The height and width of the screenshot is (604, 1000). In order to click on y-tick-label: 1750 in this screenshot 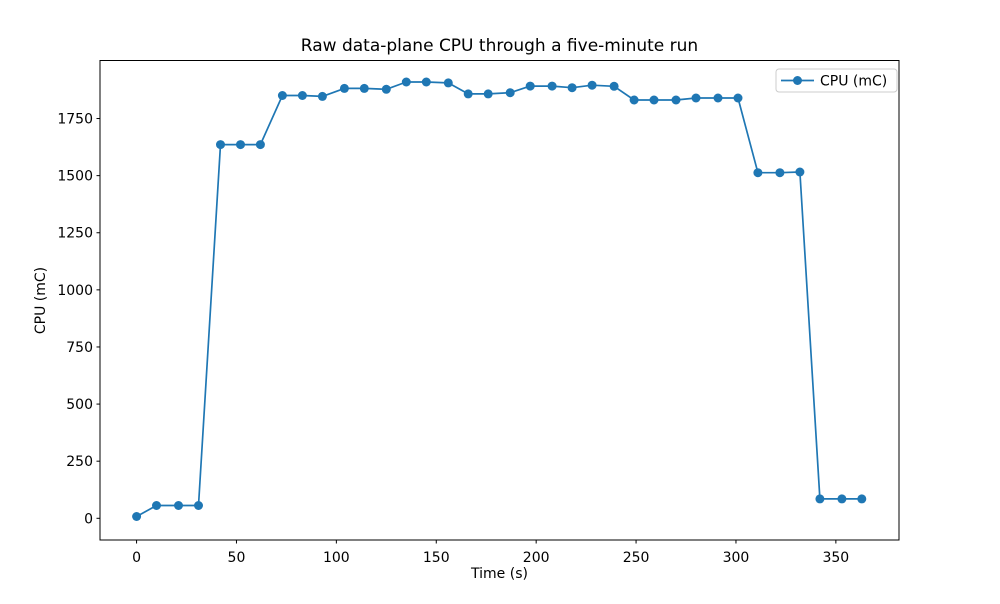, I will do `click(75, 120)`.